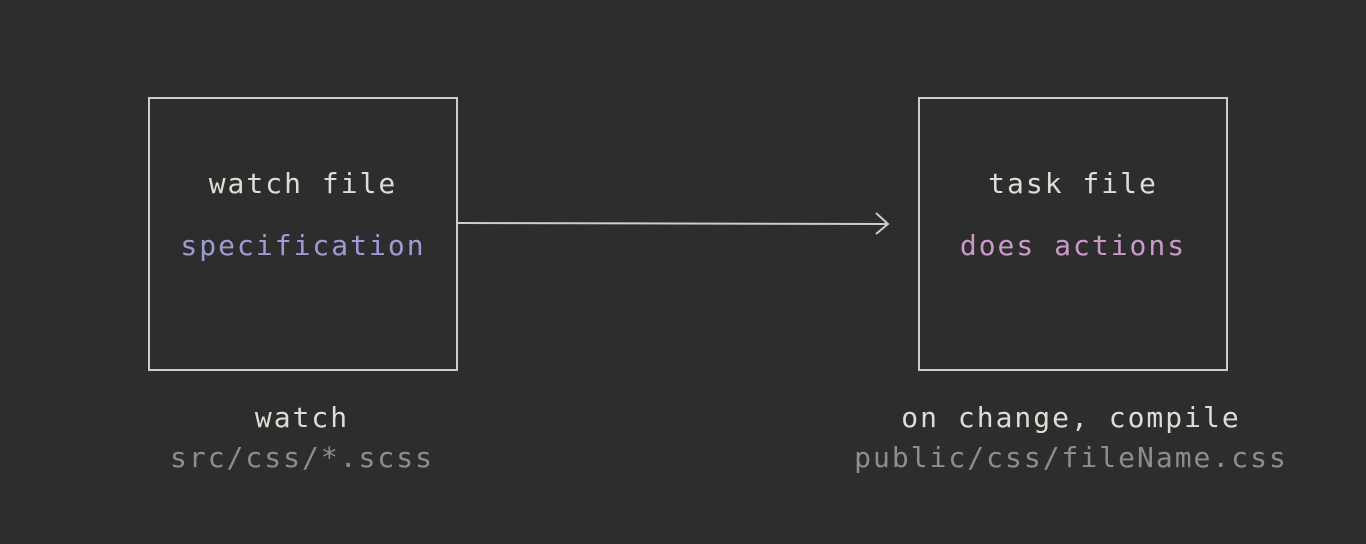 The height and width of the screenshot is (544, 1366). I want to click on task-file-box: task file does actions, so click(1073, 234).